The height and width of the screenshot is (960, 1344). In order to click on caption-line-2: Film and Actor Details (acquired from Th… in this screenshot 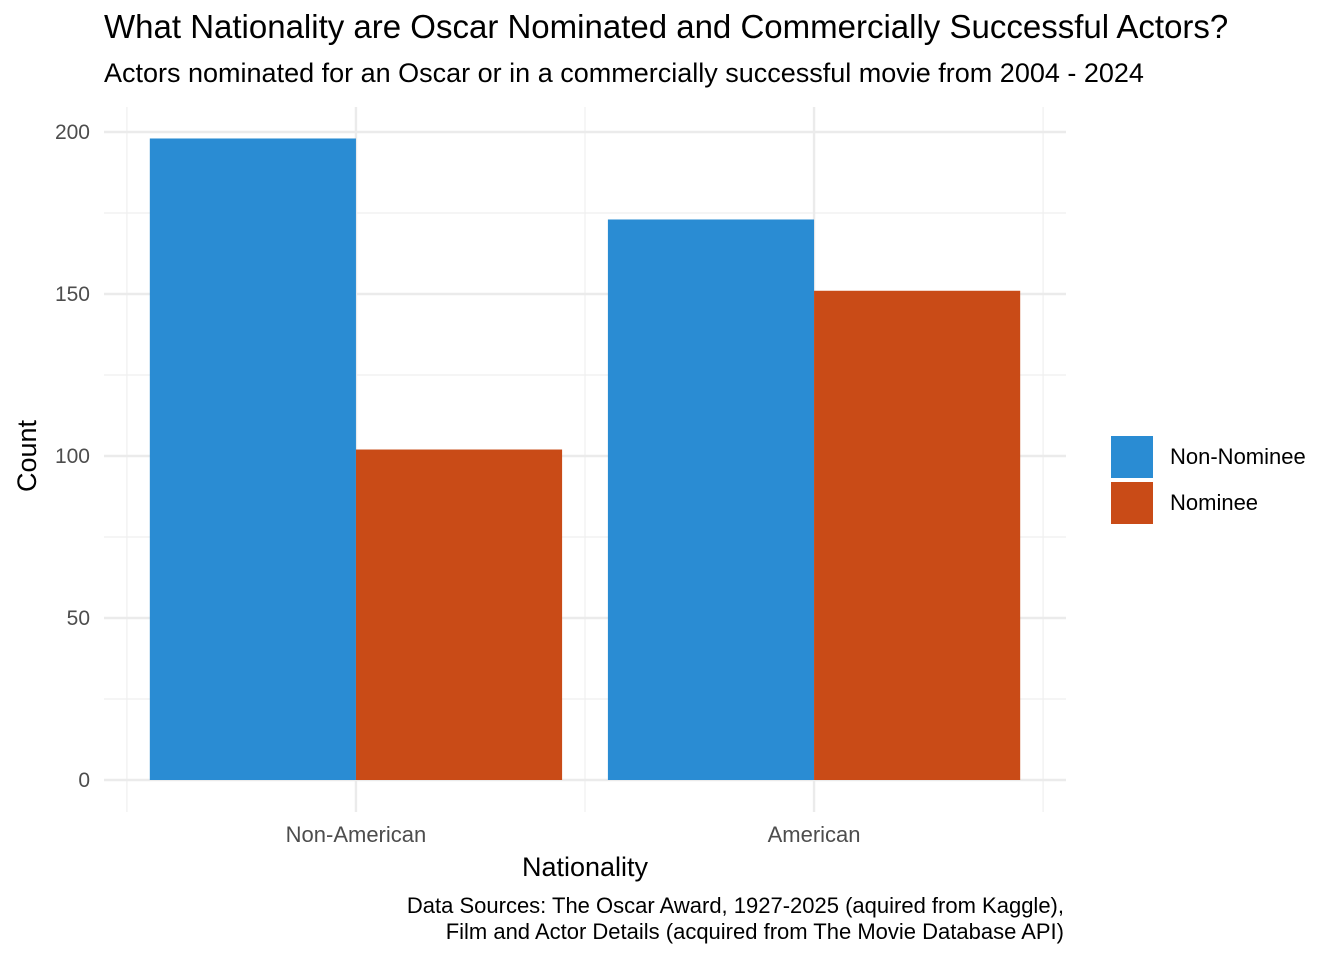, I will do `click(754, 931)`.